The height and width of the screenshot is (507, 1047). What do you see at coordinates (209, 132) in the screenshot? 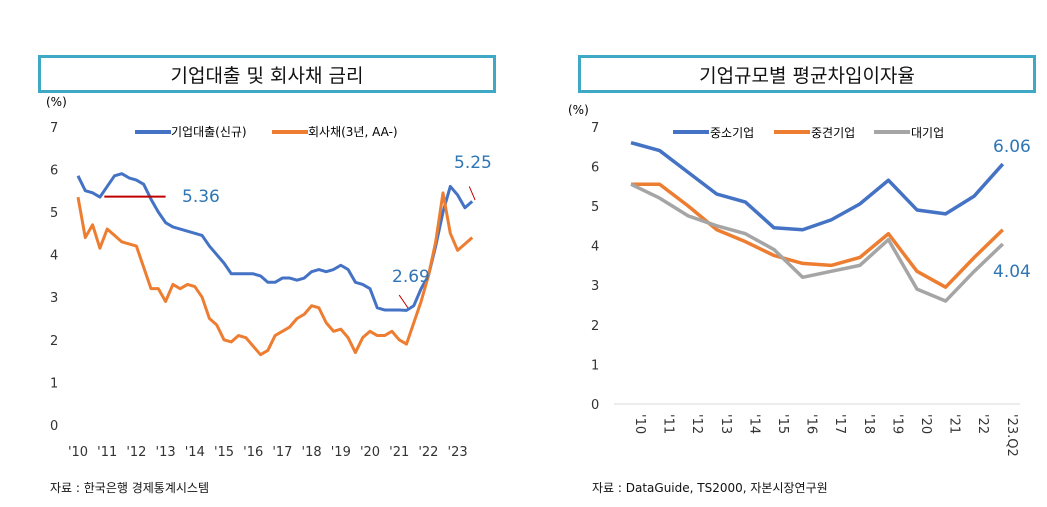
I see `legend-label: 기업대출(신규)` at bounding box center [209, 132].